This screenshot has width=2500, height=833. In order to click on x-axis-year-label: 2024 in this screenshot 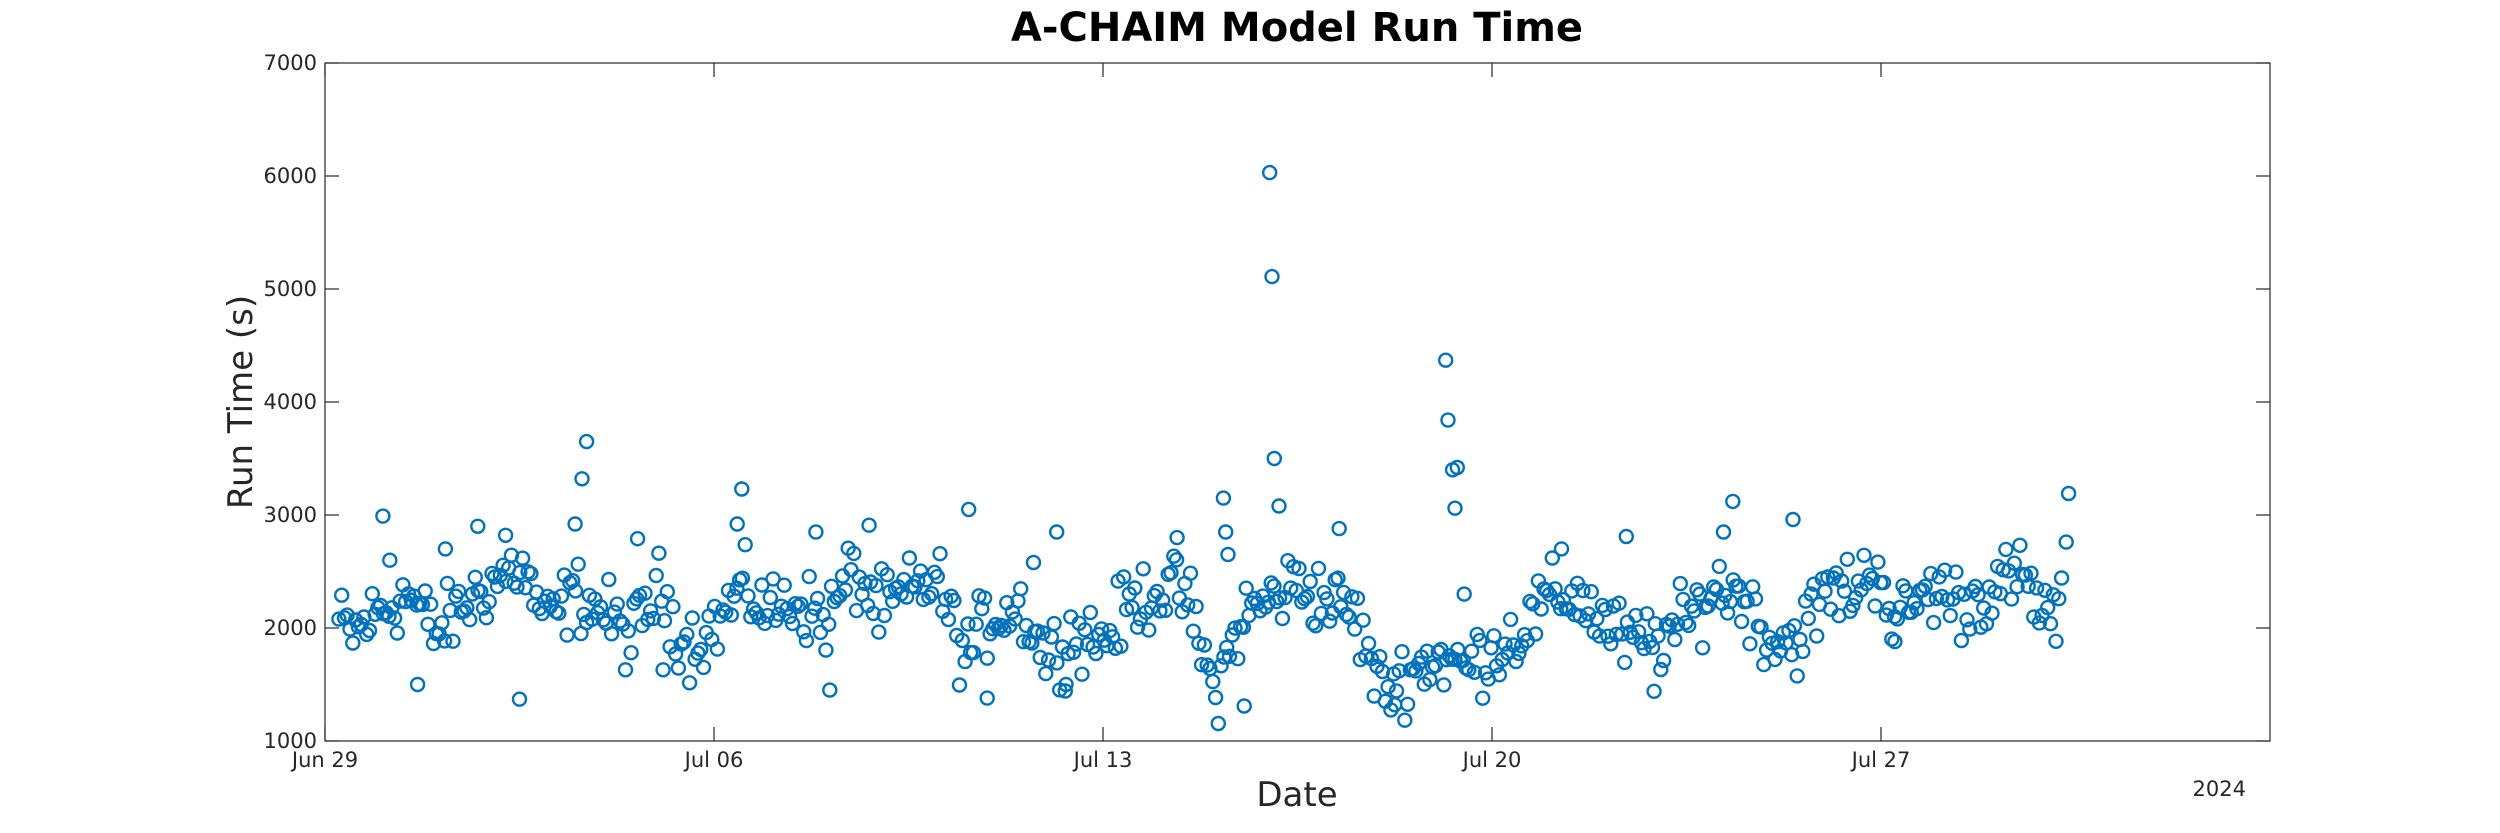, I will do `click(2219, 789)`.